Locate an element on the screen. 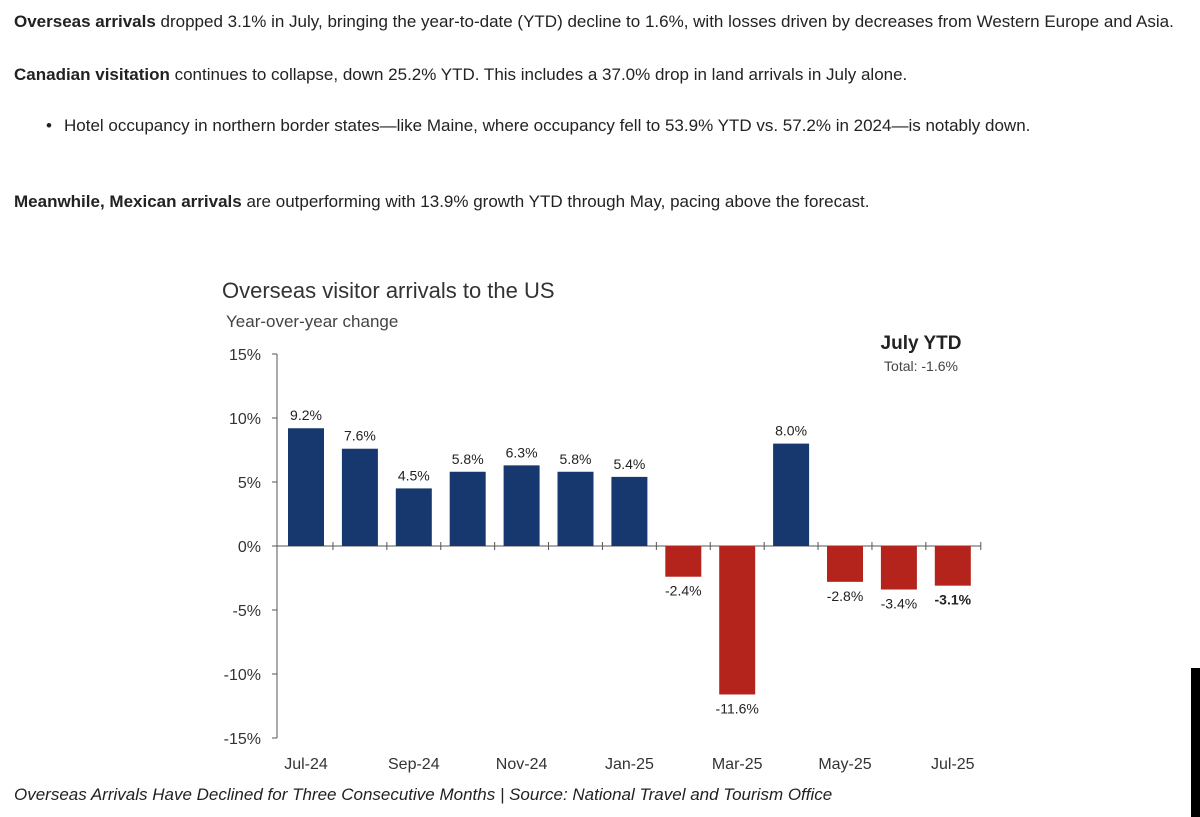 The width and height of the screenshot is (1200, 817). y-tick-label: -15% is located at coordinates (242, 739).